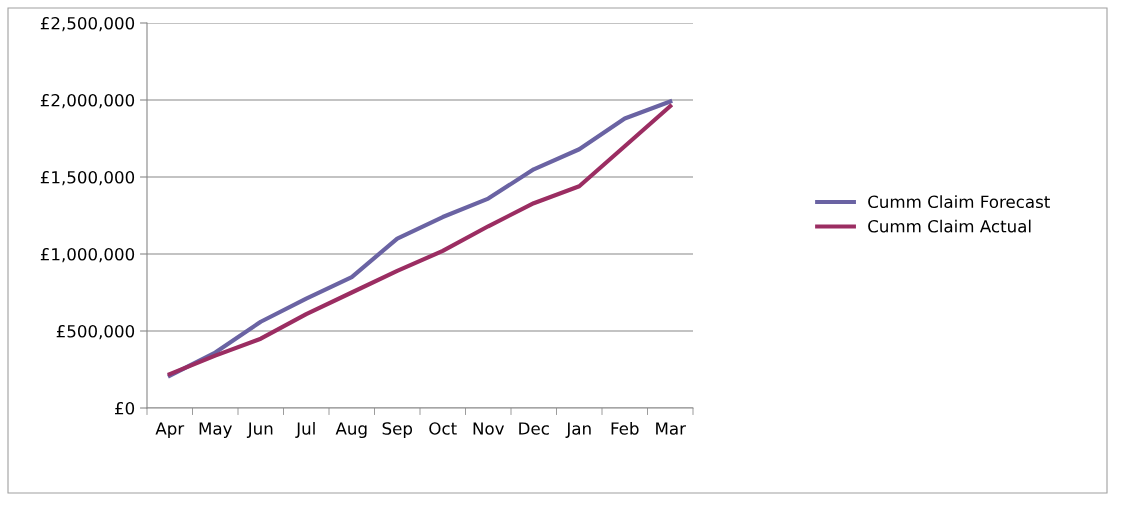  Describe the element at coordinates (87, 101) in the screenshot. I see `y-tick-label: £2,000,000` at that location.